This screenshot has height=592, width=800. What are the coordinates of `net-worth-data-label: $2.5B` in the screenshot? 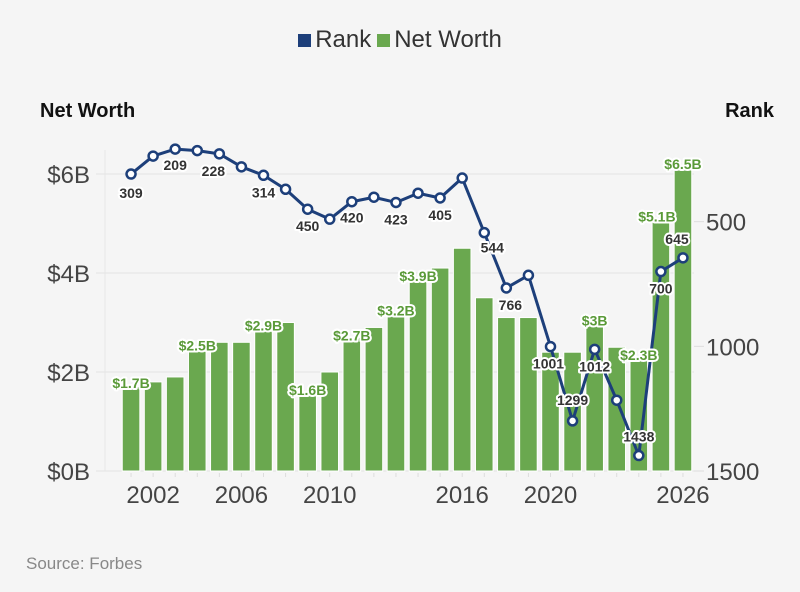 It's located at (197, 345).